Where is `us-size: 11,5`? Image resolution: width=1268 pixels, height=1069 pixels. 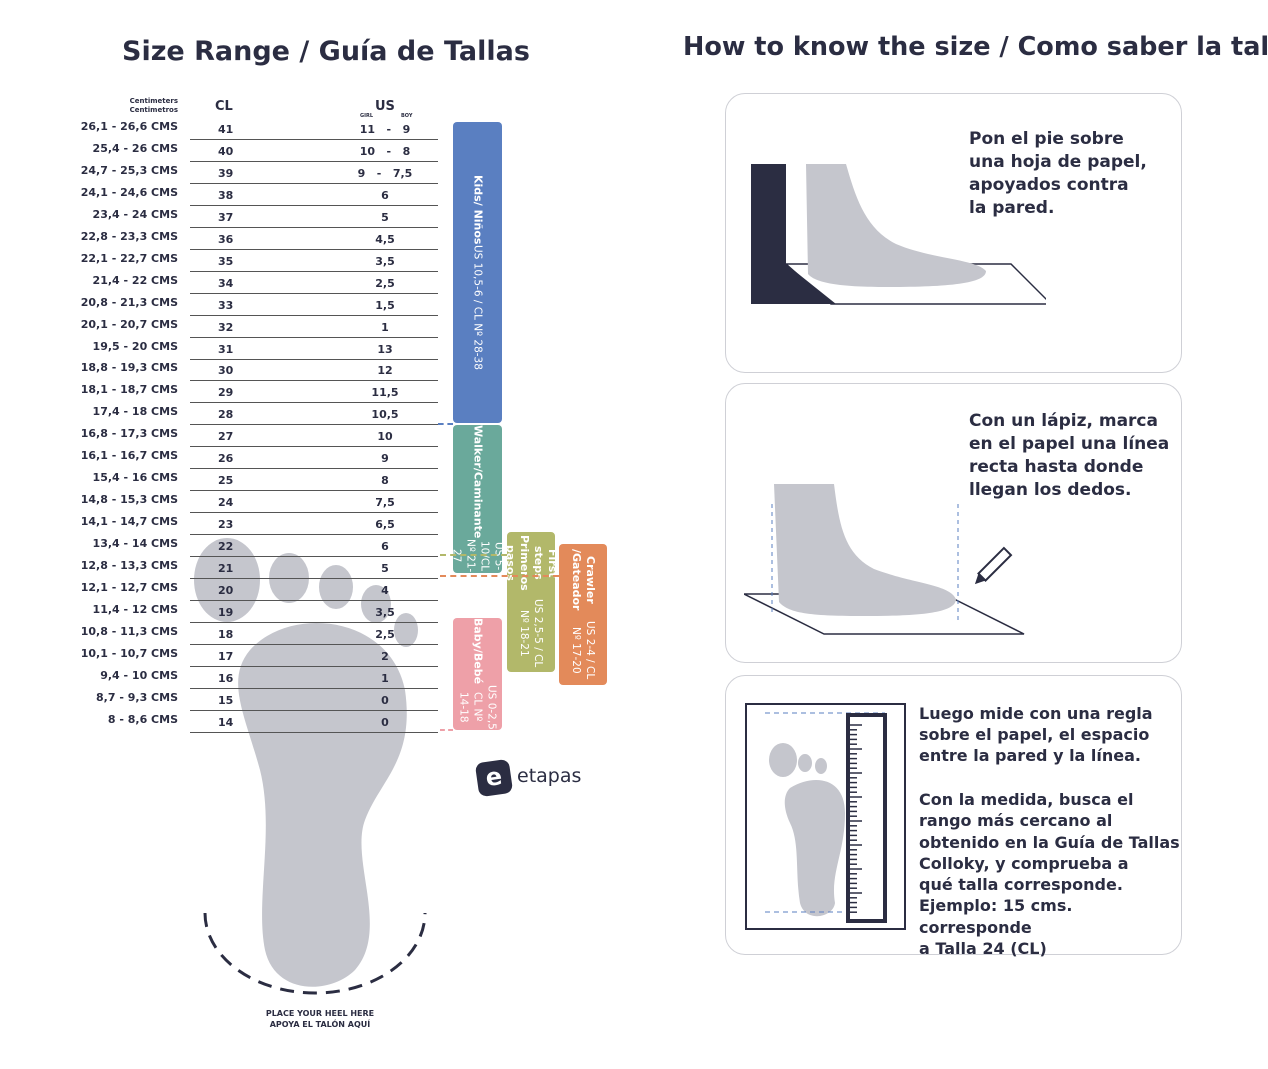 us-size: 11,5 is located at coordinates (385, 393).